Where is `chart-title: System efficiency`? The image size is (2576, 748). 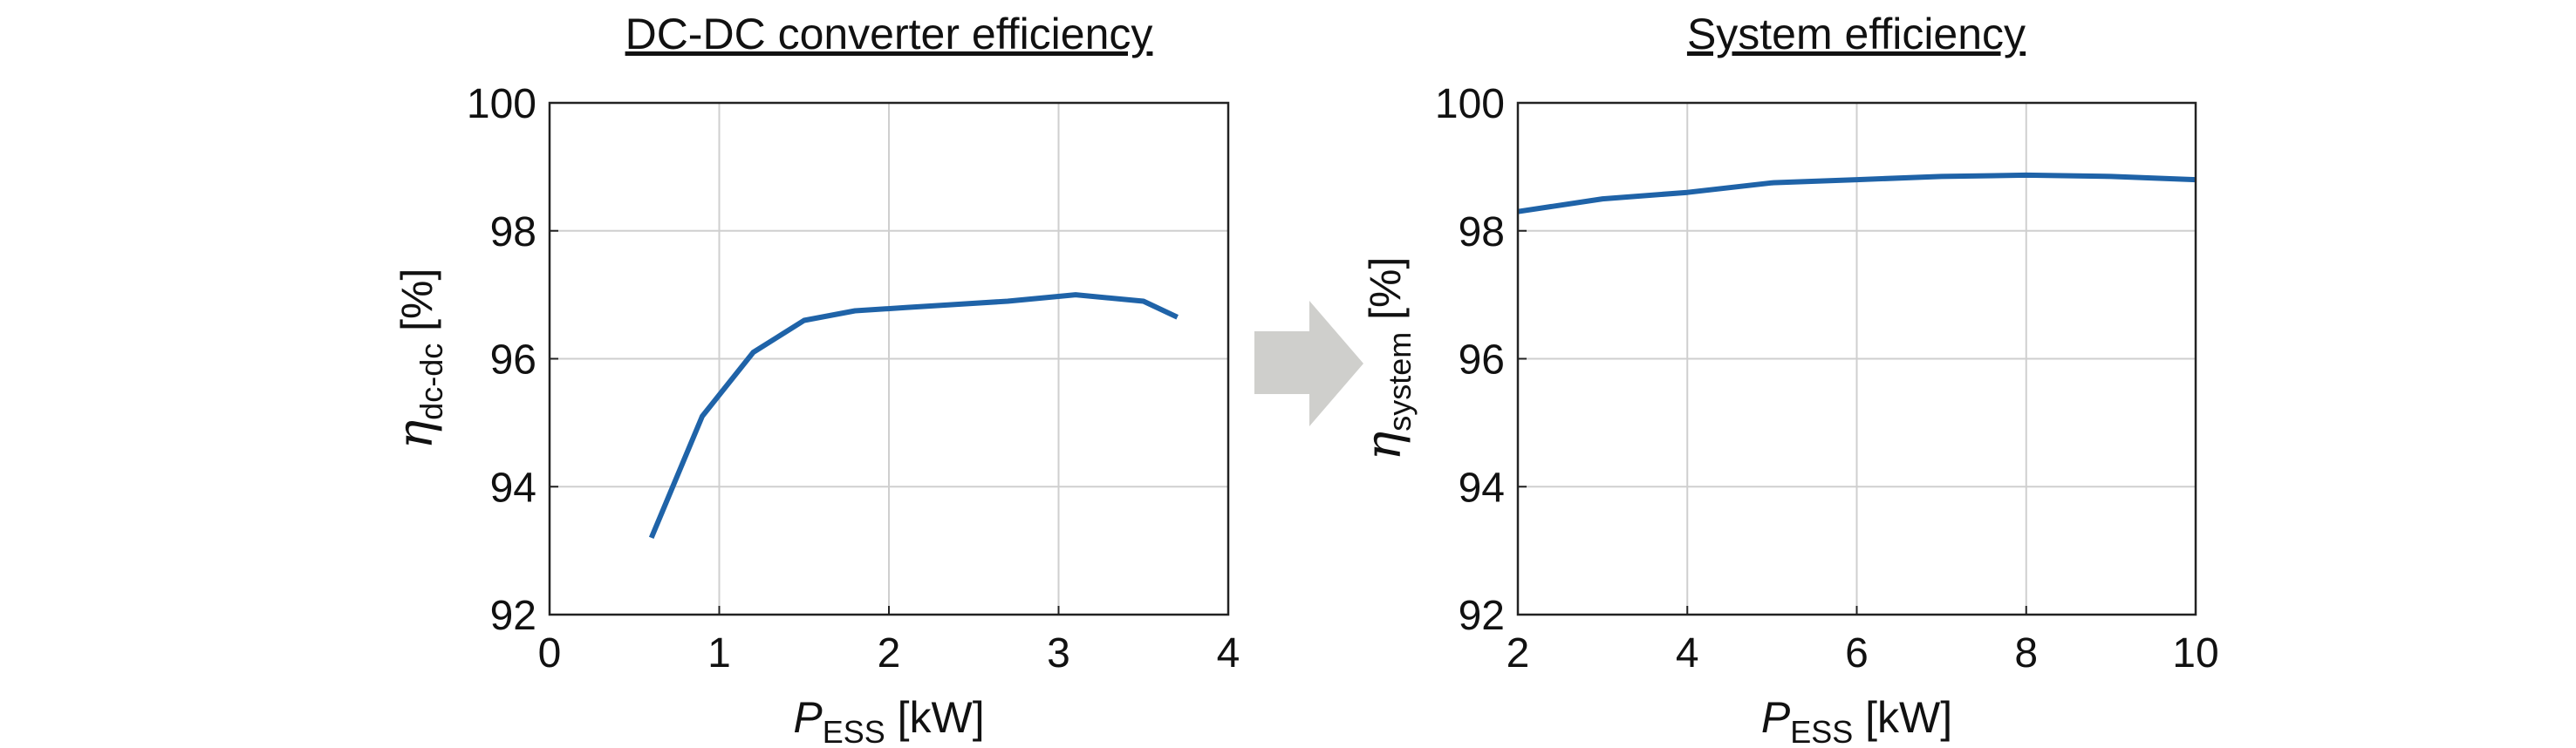 chart-title: System efficiency is located at coordinates (1856, 34).